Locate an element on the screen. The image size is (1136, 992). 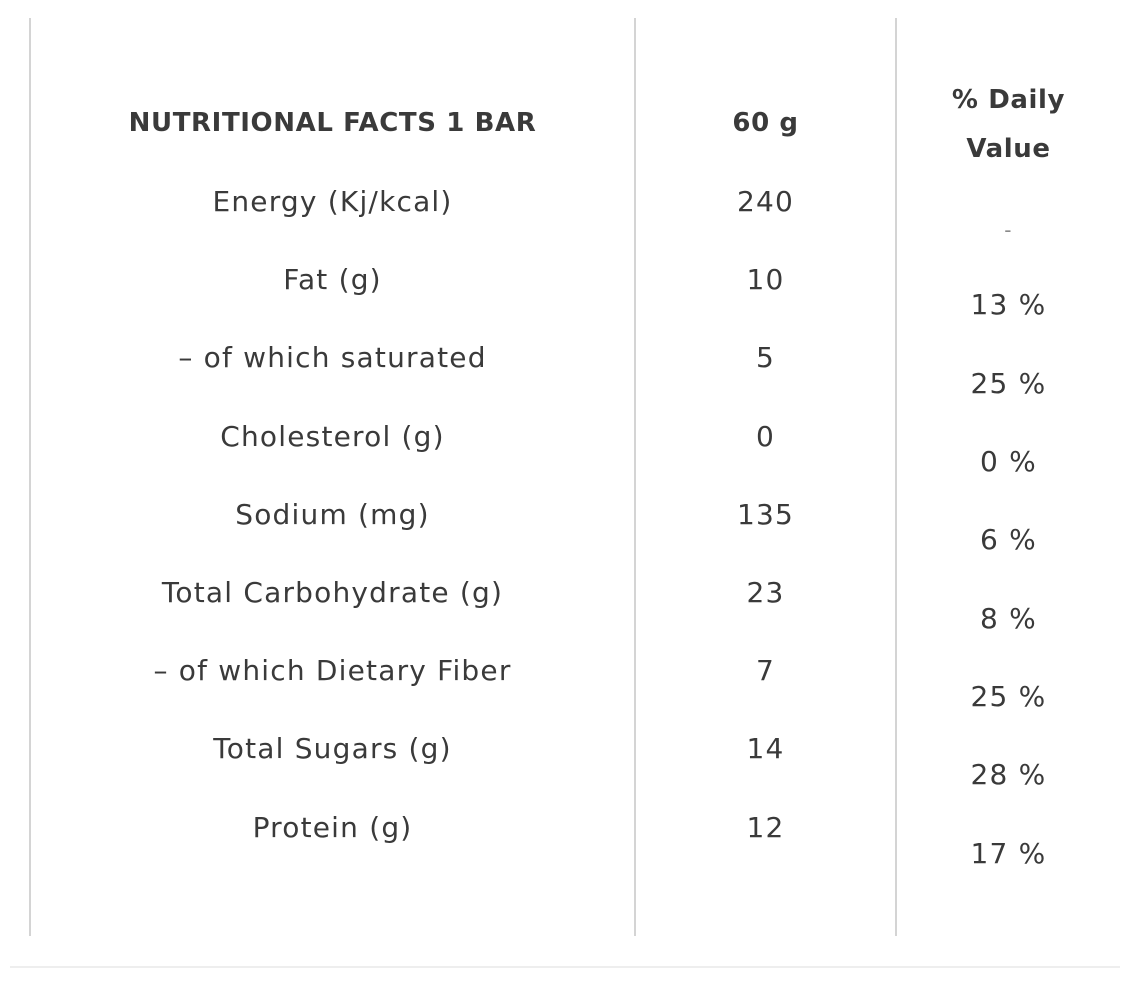
row-label-protein: Protein (g) is located at coordinates (332, 827).